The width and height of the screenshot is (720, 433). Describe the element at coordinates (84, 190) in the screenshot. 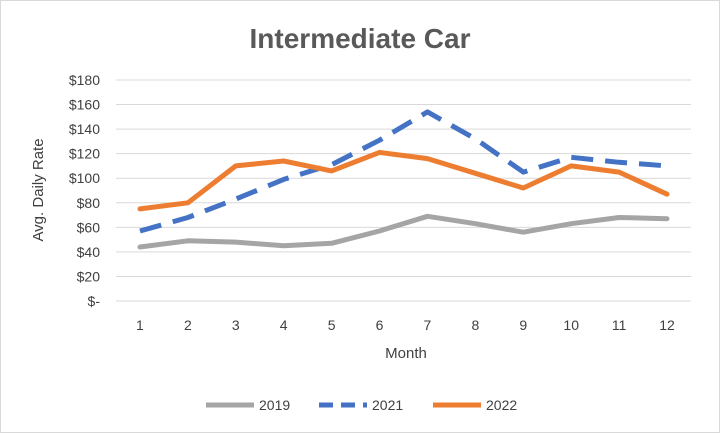

I see `y-axis-ticks: $- $20 $40 $60 $80 $100 $120 $140 $160 $180` at that location.